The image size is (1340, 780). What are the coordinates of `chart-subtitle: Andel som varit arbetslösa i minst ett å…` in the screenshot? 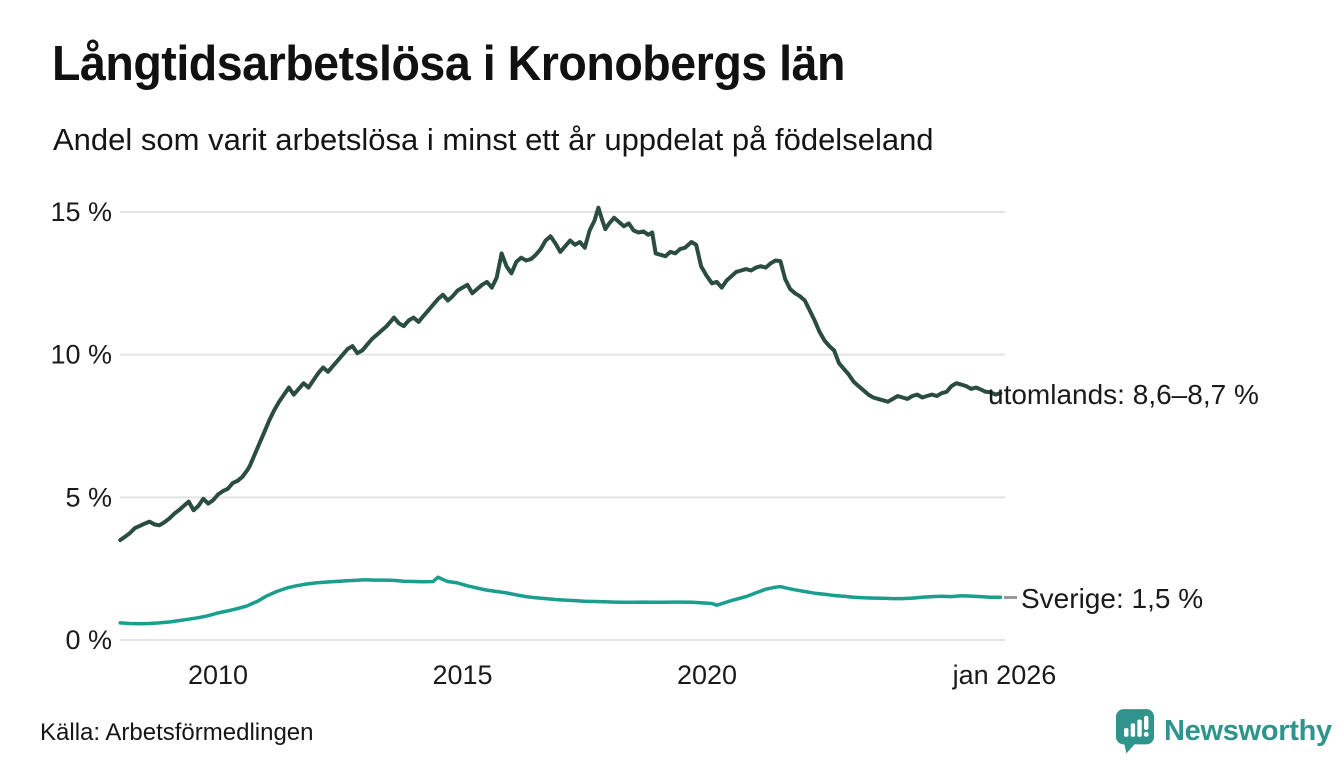 It's located at (493, 139).